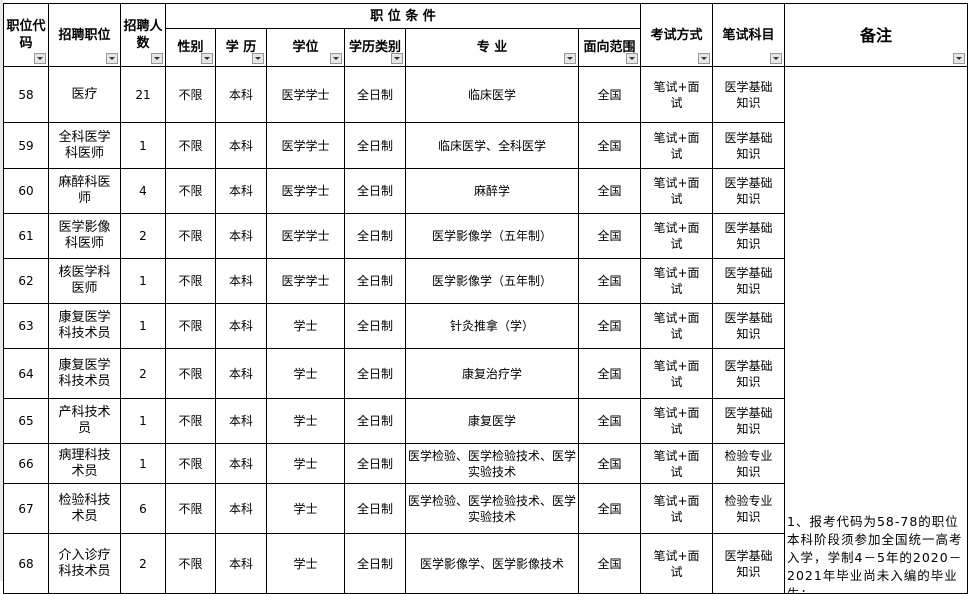  I want to click on cell-count: 6, so click(143, 508).